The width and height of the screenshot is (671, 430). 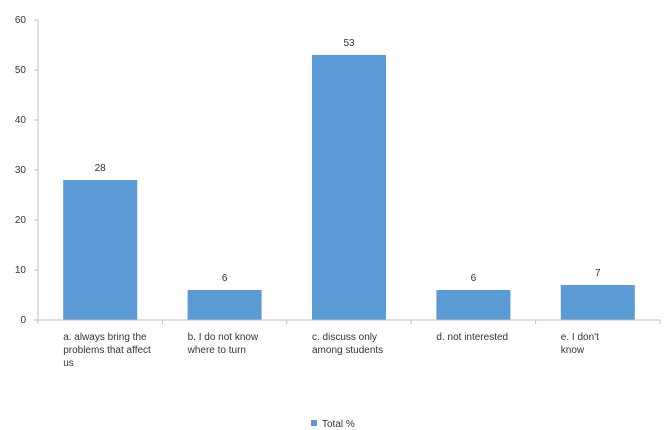 I want to click on x-category-label: c. discuss only among students, so click(x=347, y=344).